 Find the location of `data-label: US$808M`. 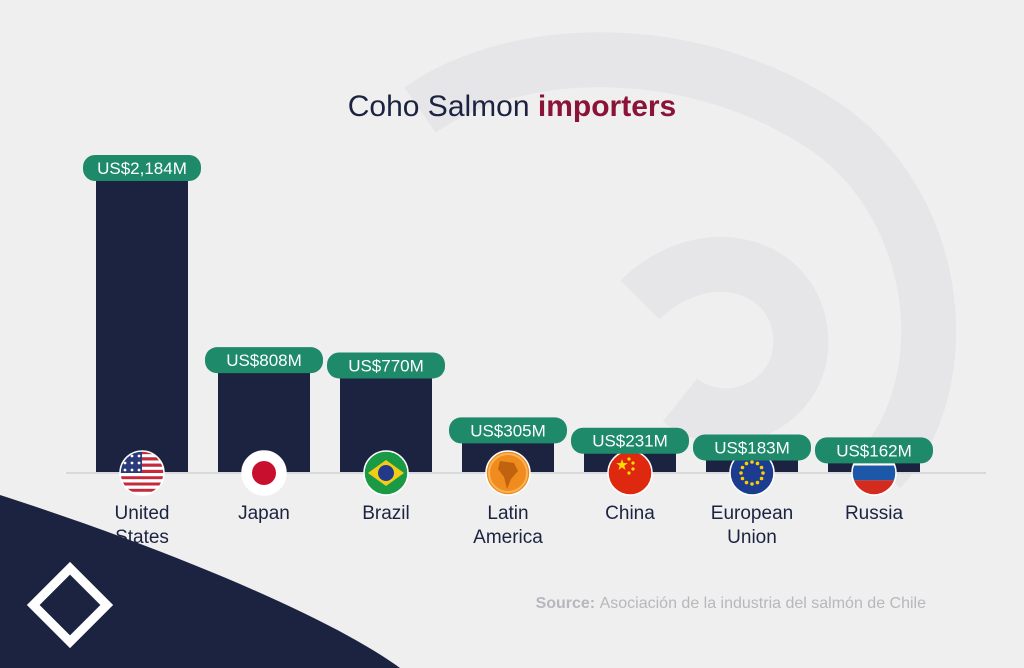

data-label: US$808M is located at coordinates (264, 360).